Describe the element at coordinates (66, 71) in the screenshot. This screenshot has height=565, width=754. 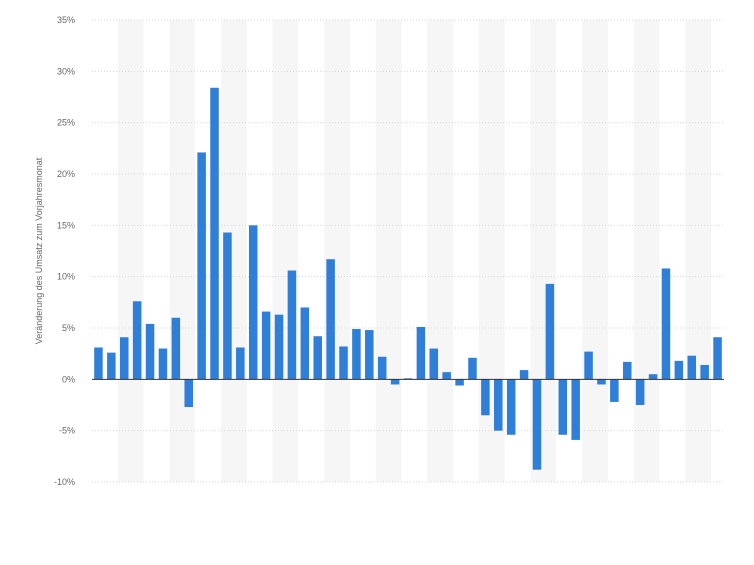
I see `y-tick-label: 30%` at that location.